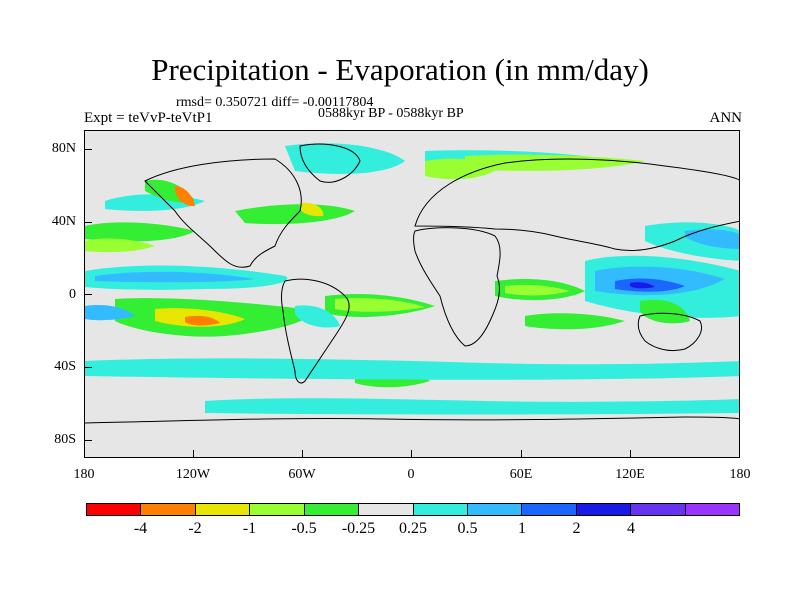 Image resolution: width=800 pixels, height=600 pixels. What do you see at coordinates (295, 214) in the screenshot?
I see `contour-north-atlantic-green` at bounding box center [295, 214].